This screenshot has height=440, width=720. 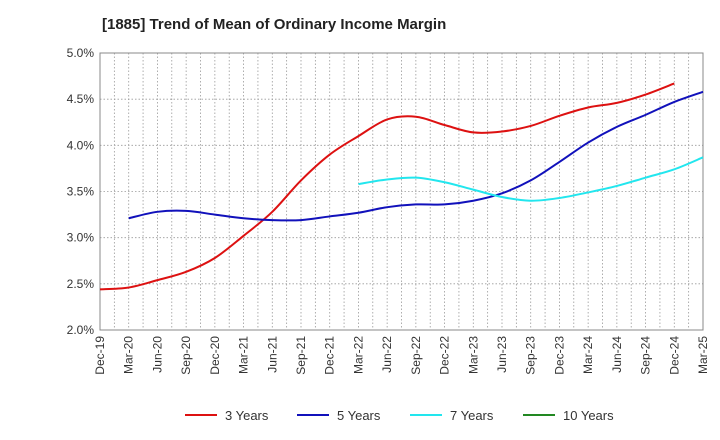 What do you see at coordinates (358, 355) in the screenshot?
I see `x-tick-label: Mar-22` at bounding box center [358, 355].